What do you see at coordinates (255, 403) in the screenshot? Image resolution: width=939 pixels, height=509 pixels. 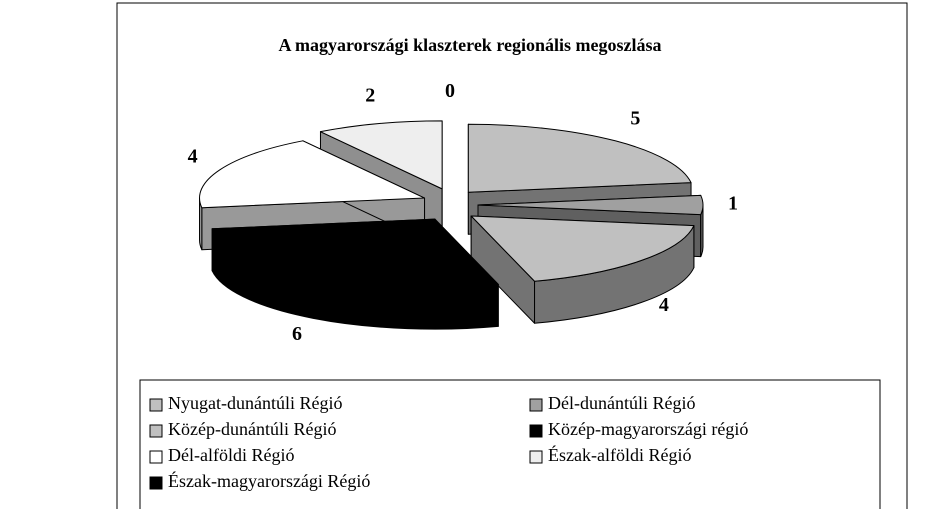 I see `legend-label: Nyugat-dunántúli Régió` at bounding box center [255, 403].